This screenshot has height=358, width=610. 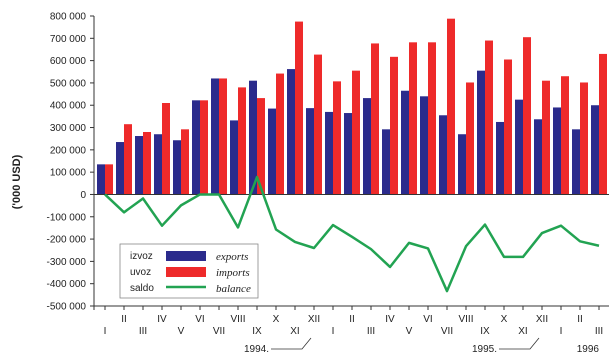 What do you see at coordinates (83, 195) in the screenshot?
I see `y-tick-label: 0` at bounding box center [83, 195].